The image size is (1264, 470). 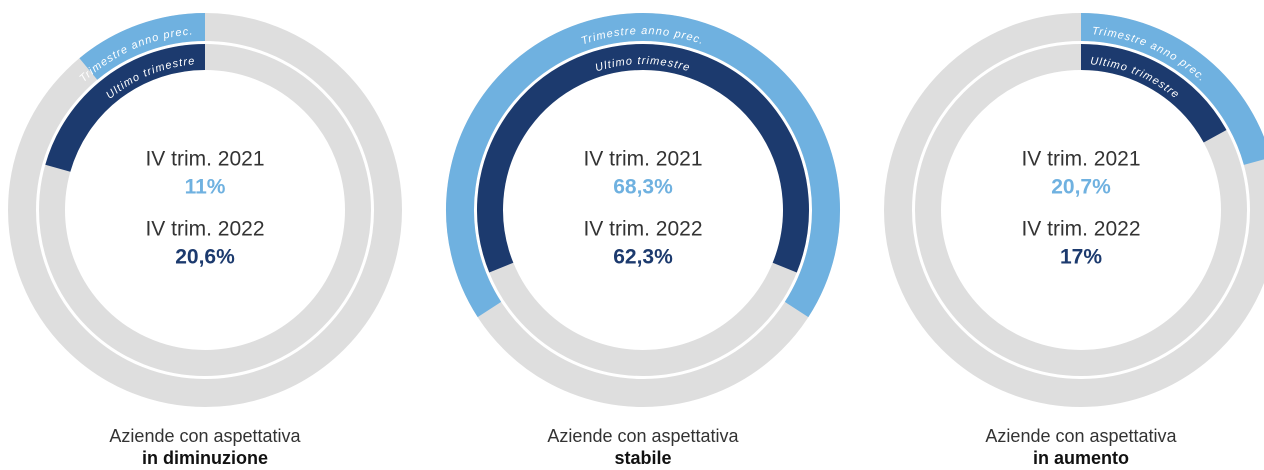 I want to click on subcaption: stabile, so click(x=642, y=458).